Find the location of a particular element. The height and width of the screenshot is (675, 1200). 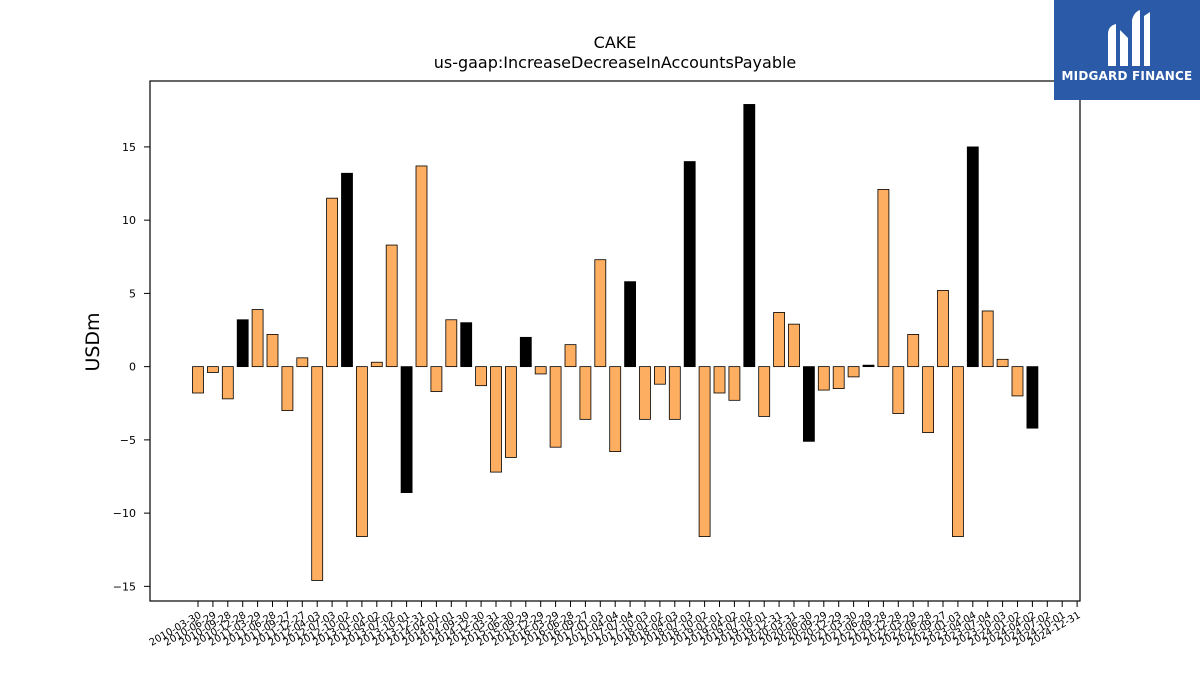

y-axis: −15 −10 −5 0 5 10 15 is located at coordinates (131, 367).